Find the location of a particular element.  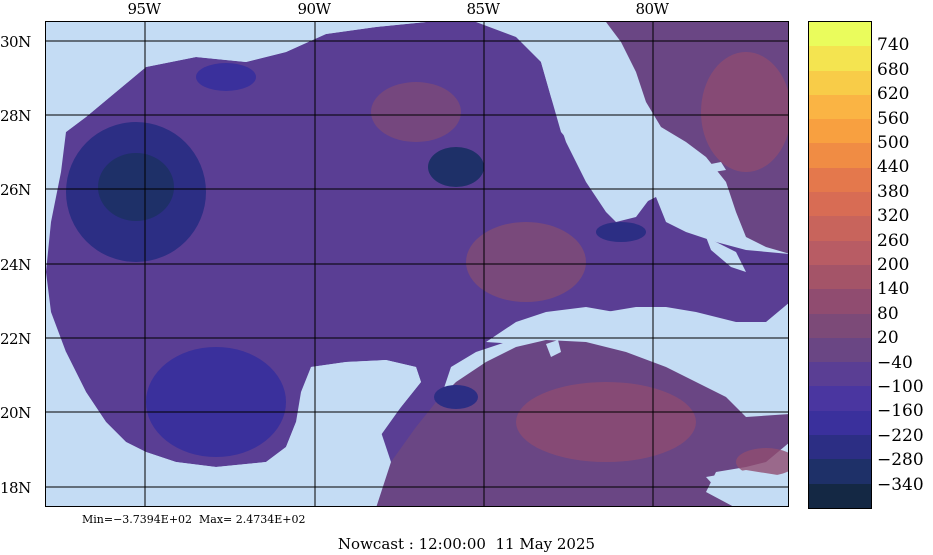

colorbar-label: 200 is located at coordinates (893, 265).